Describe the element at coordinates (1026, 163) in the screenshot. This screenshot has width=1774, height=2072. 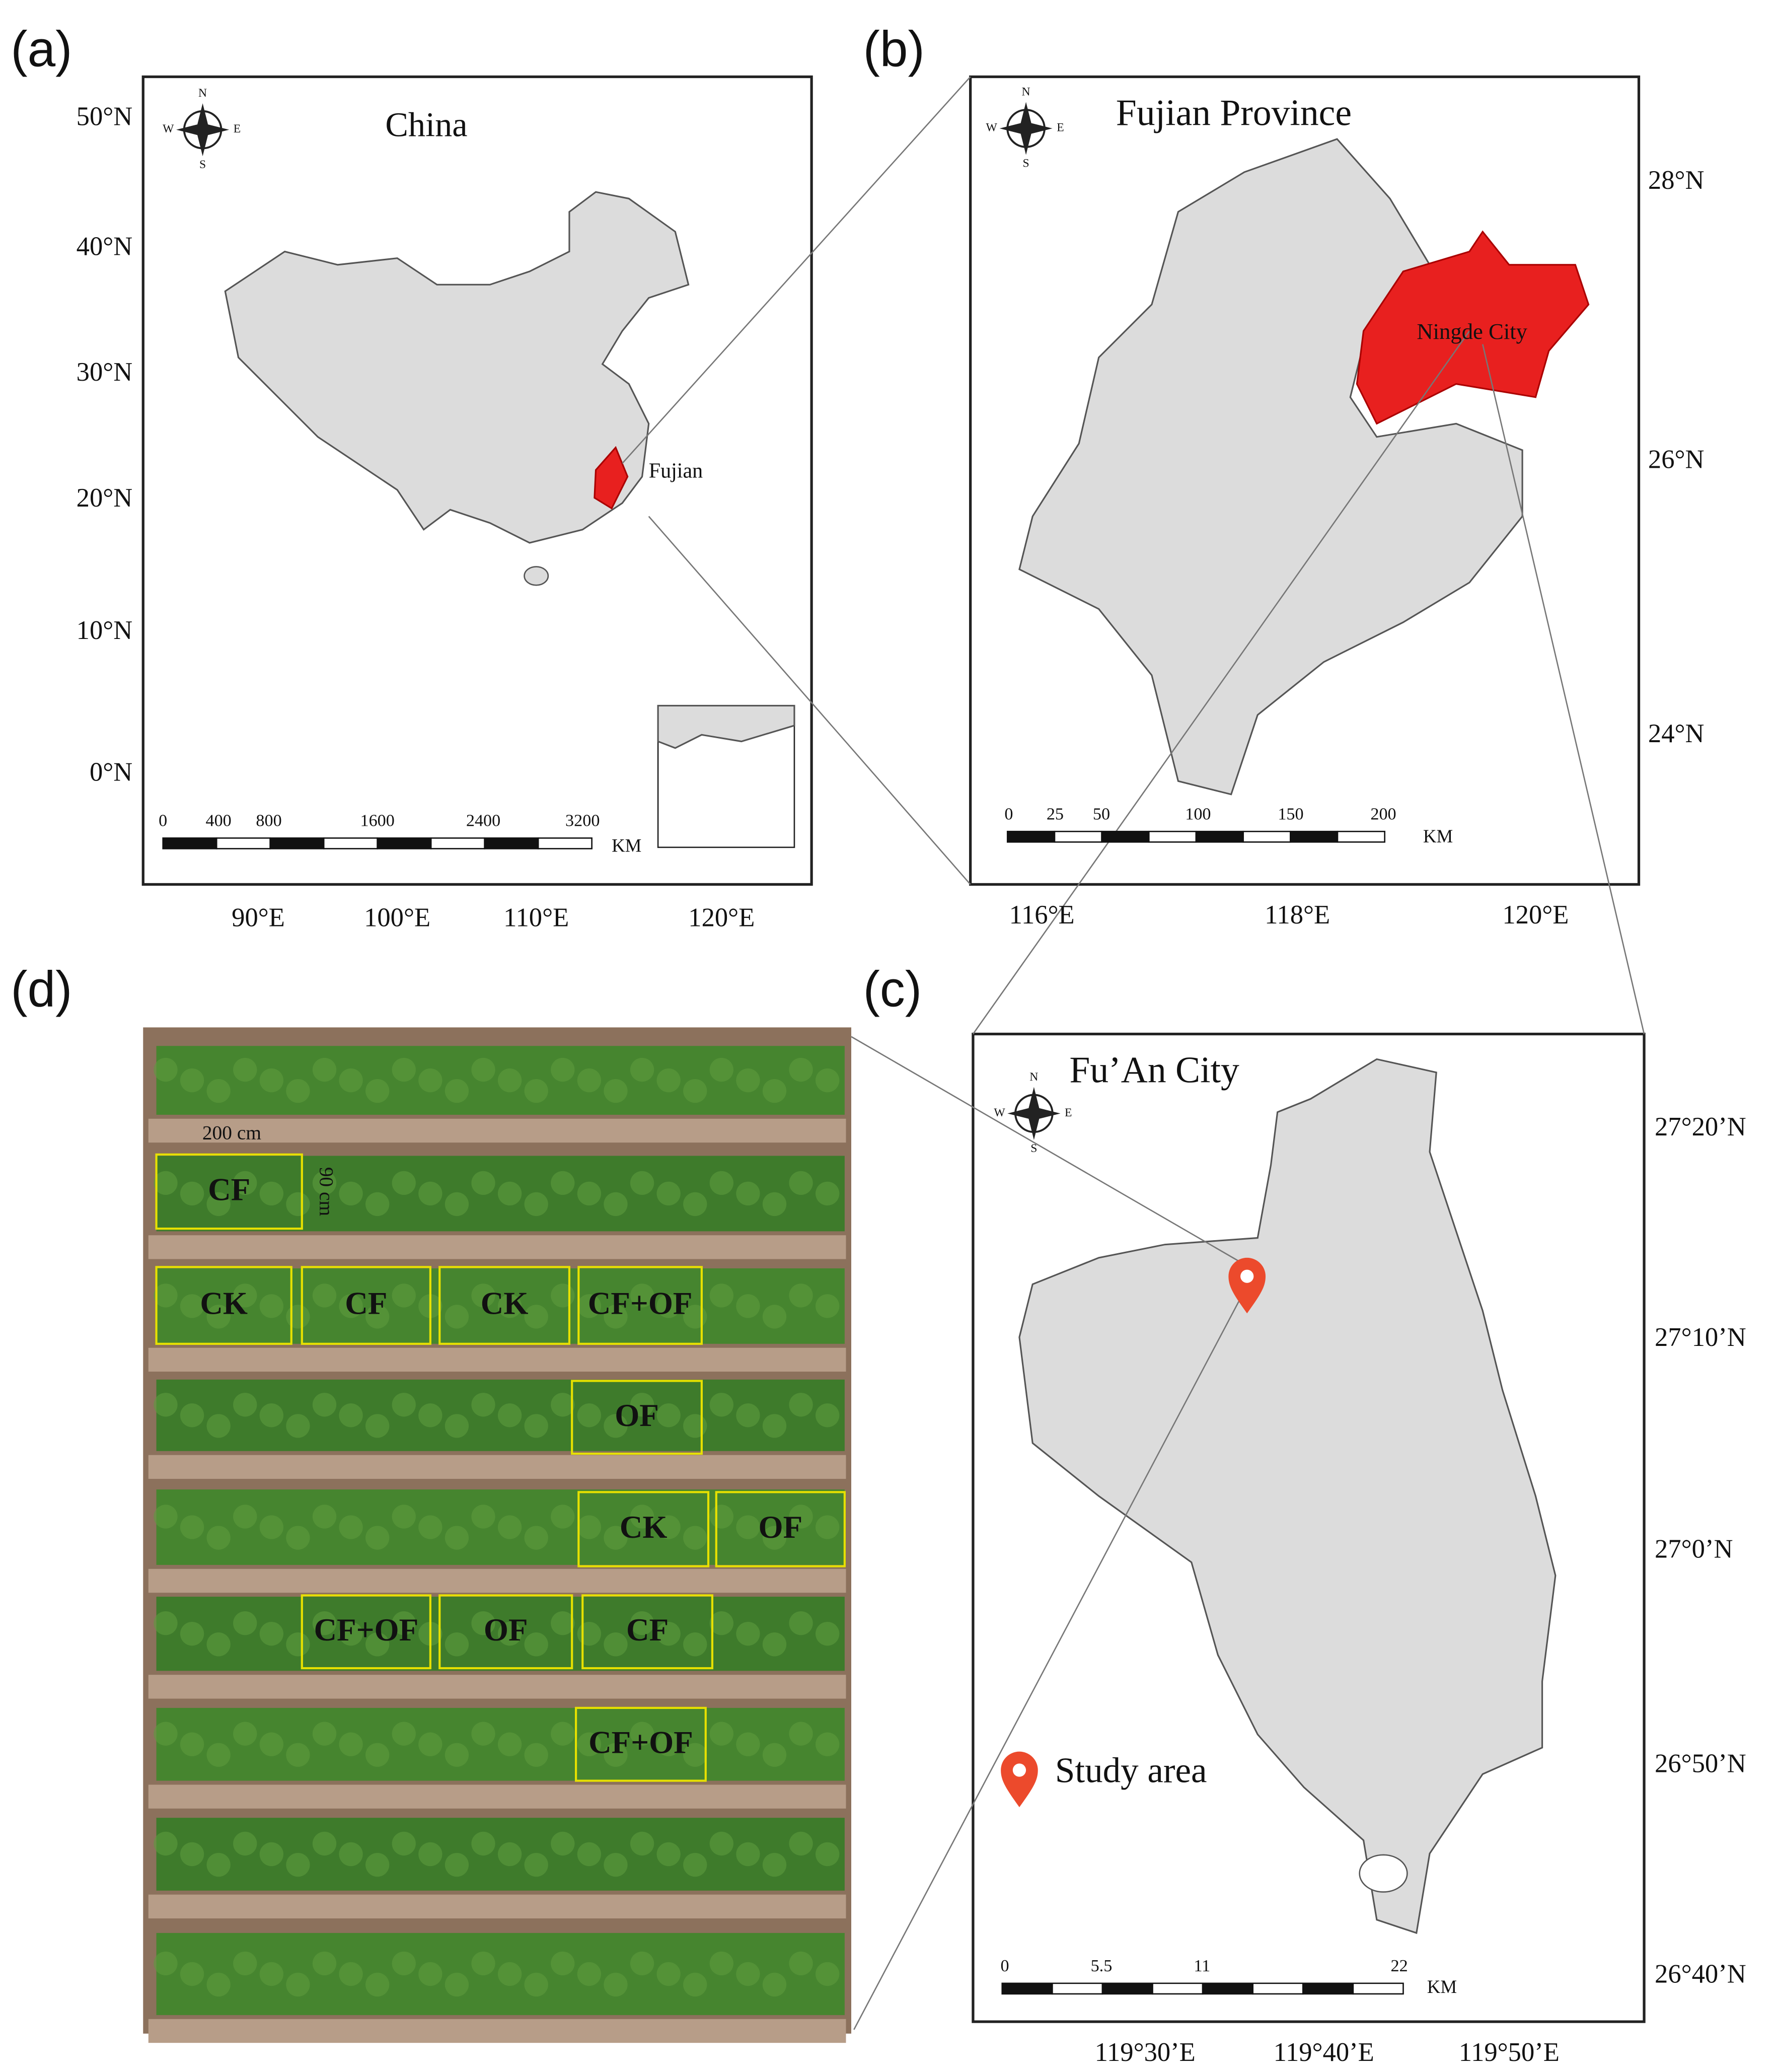
I see `compass-s: S` at that location.